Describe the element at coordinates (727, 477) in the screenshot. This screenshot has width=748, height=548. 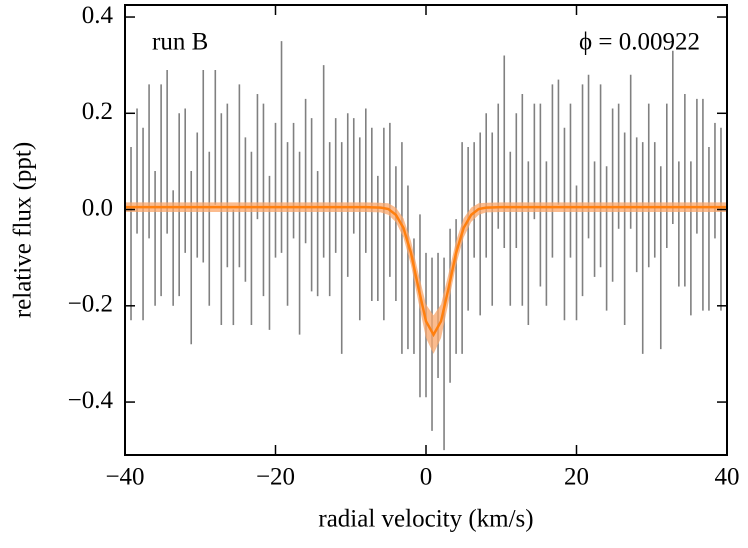
I see `x-tick-label: 40` at that location.